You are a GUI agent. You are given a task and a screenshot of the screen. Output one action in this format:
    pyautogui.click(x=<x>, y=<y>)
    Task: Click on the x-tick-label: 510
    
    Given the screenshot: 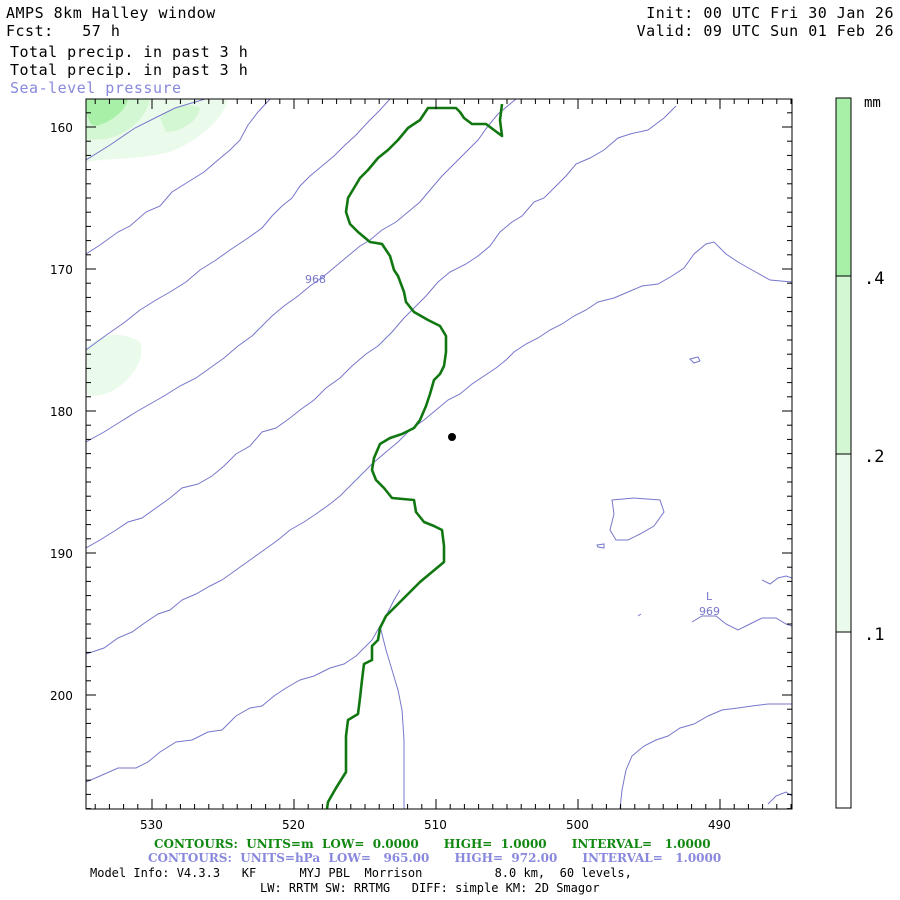 What is the action you would take?
    pyautogui.click(x=435, y=825)
    